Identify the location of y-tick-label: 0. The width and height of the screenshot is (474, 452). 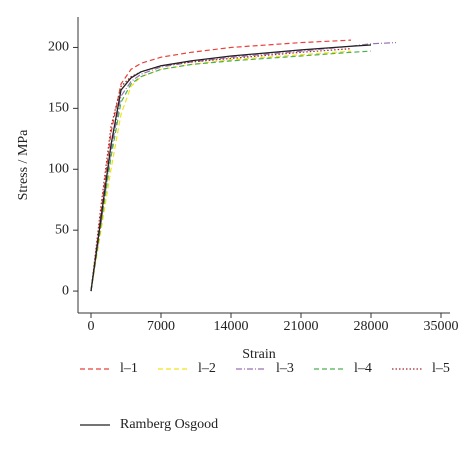
(65, 290).